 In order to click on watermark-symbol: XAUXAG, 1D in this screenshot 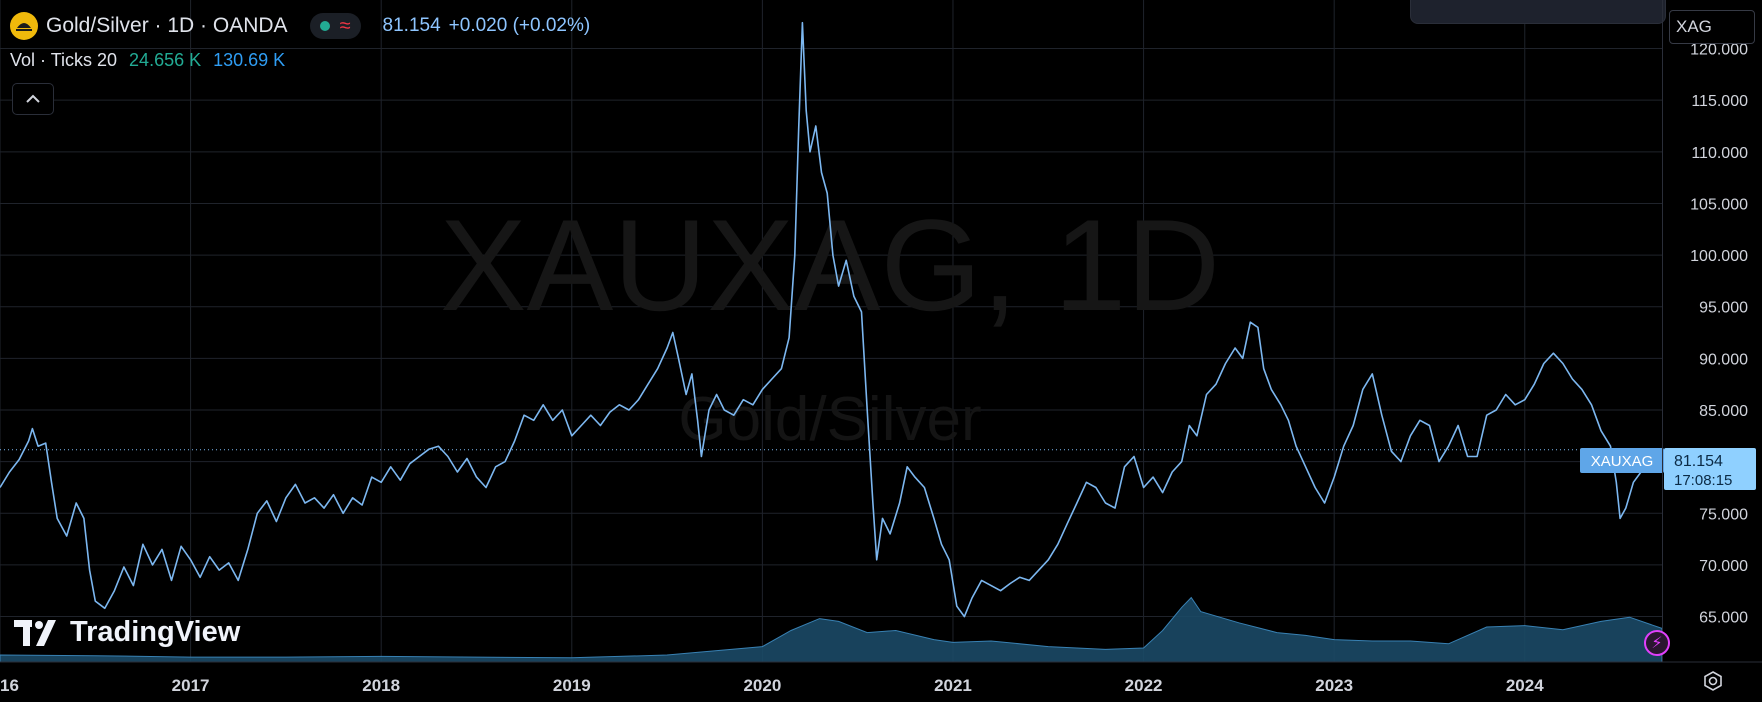, I will do `click(830, 265)`.